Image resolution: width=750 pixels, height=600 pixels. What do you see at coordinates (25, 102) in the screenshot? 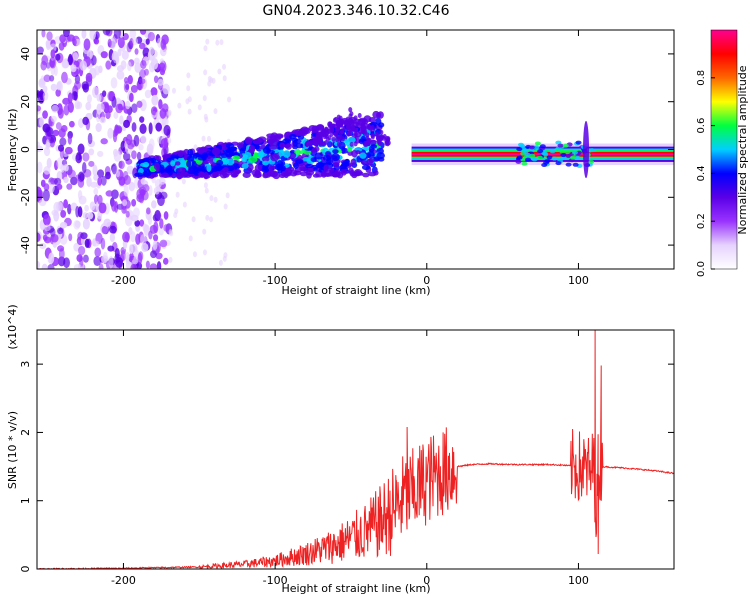
I see `spectrogram-y-tick-label: 20` at bounding box center [25, 102].